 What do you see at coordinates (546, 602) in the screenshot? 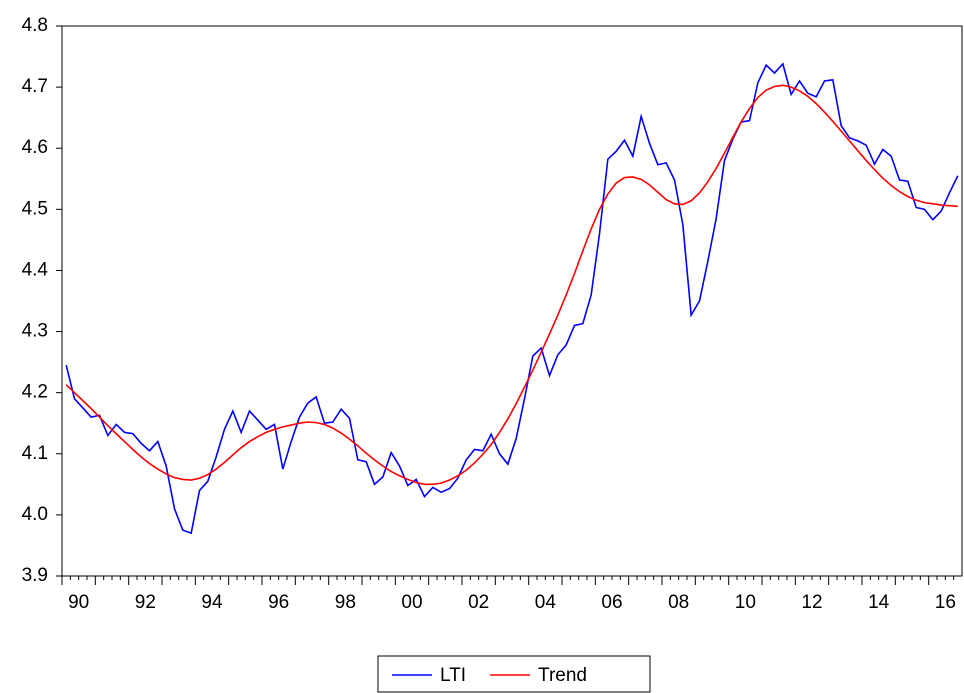
I see `x-tick-label: 04` at bounding box center [546, 602].